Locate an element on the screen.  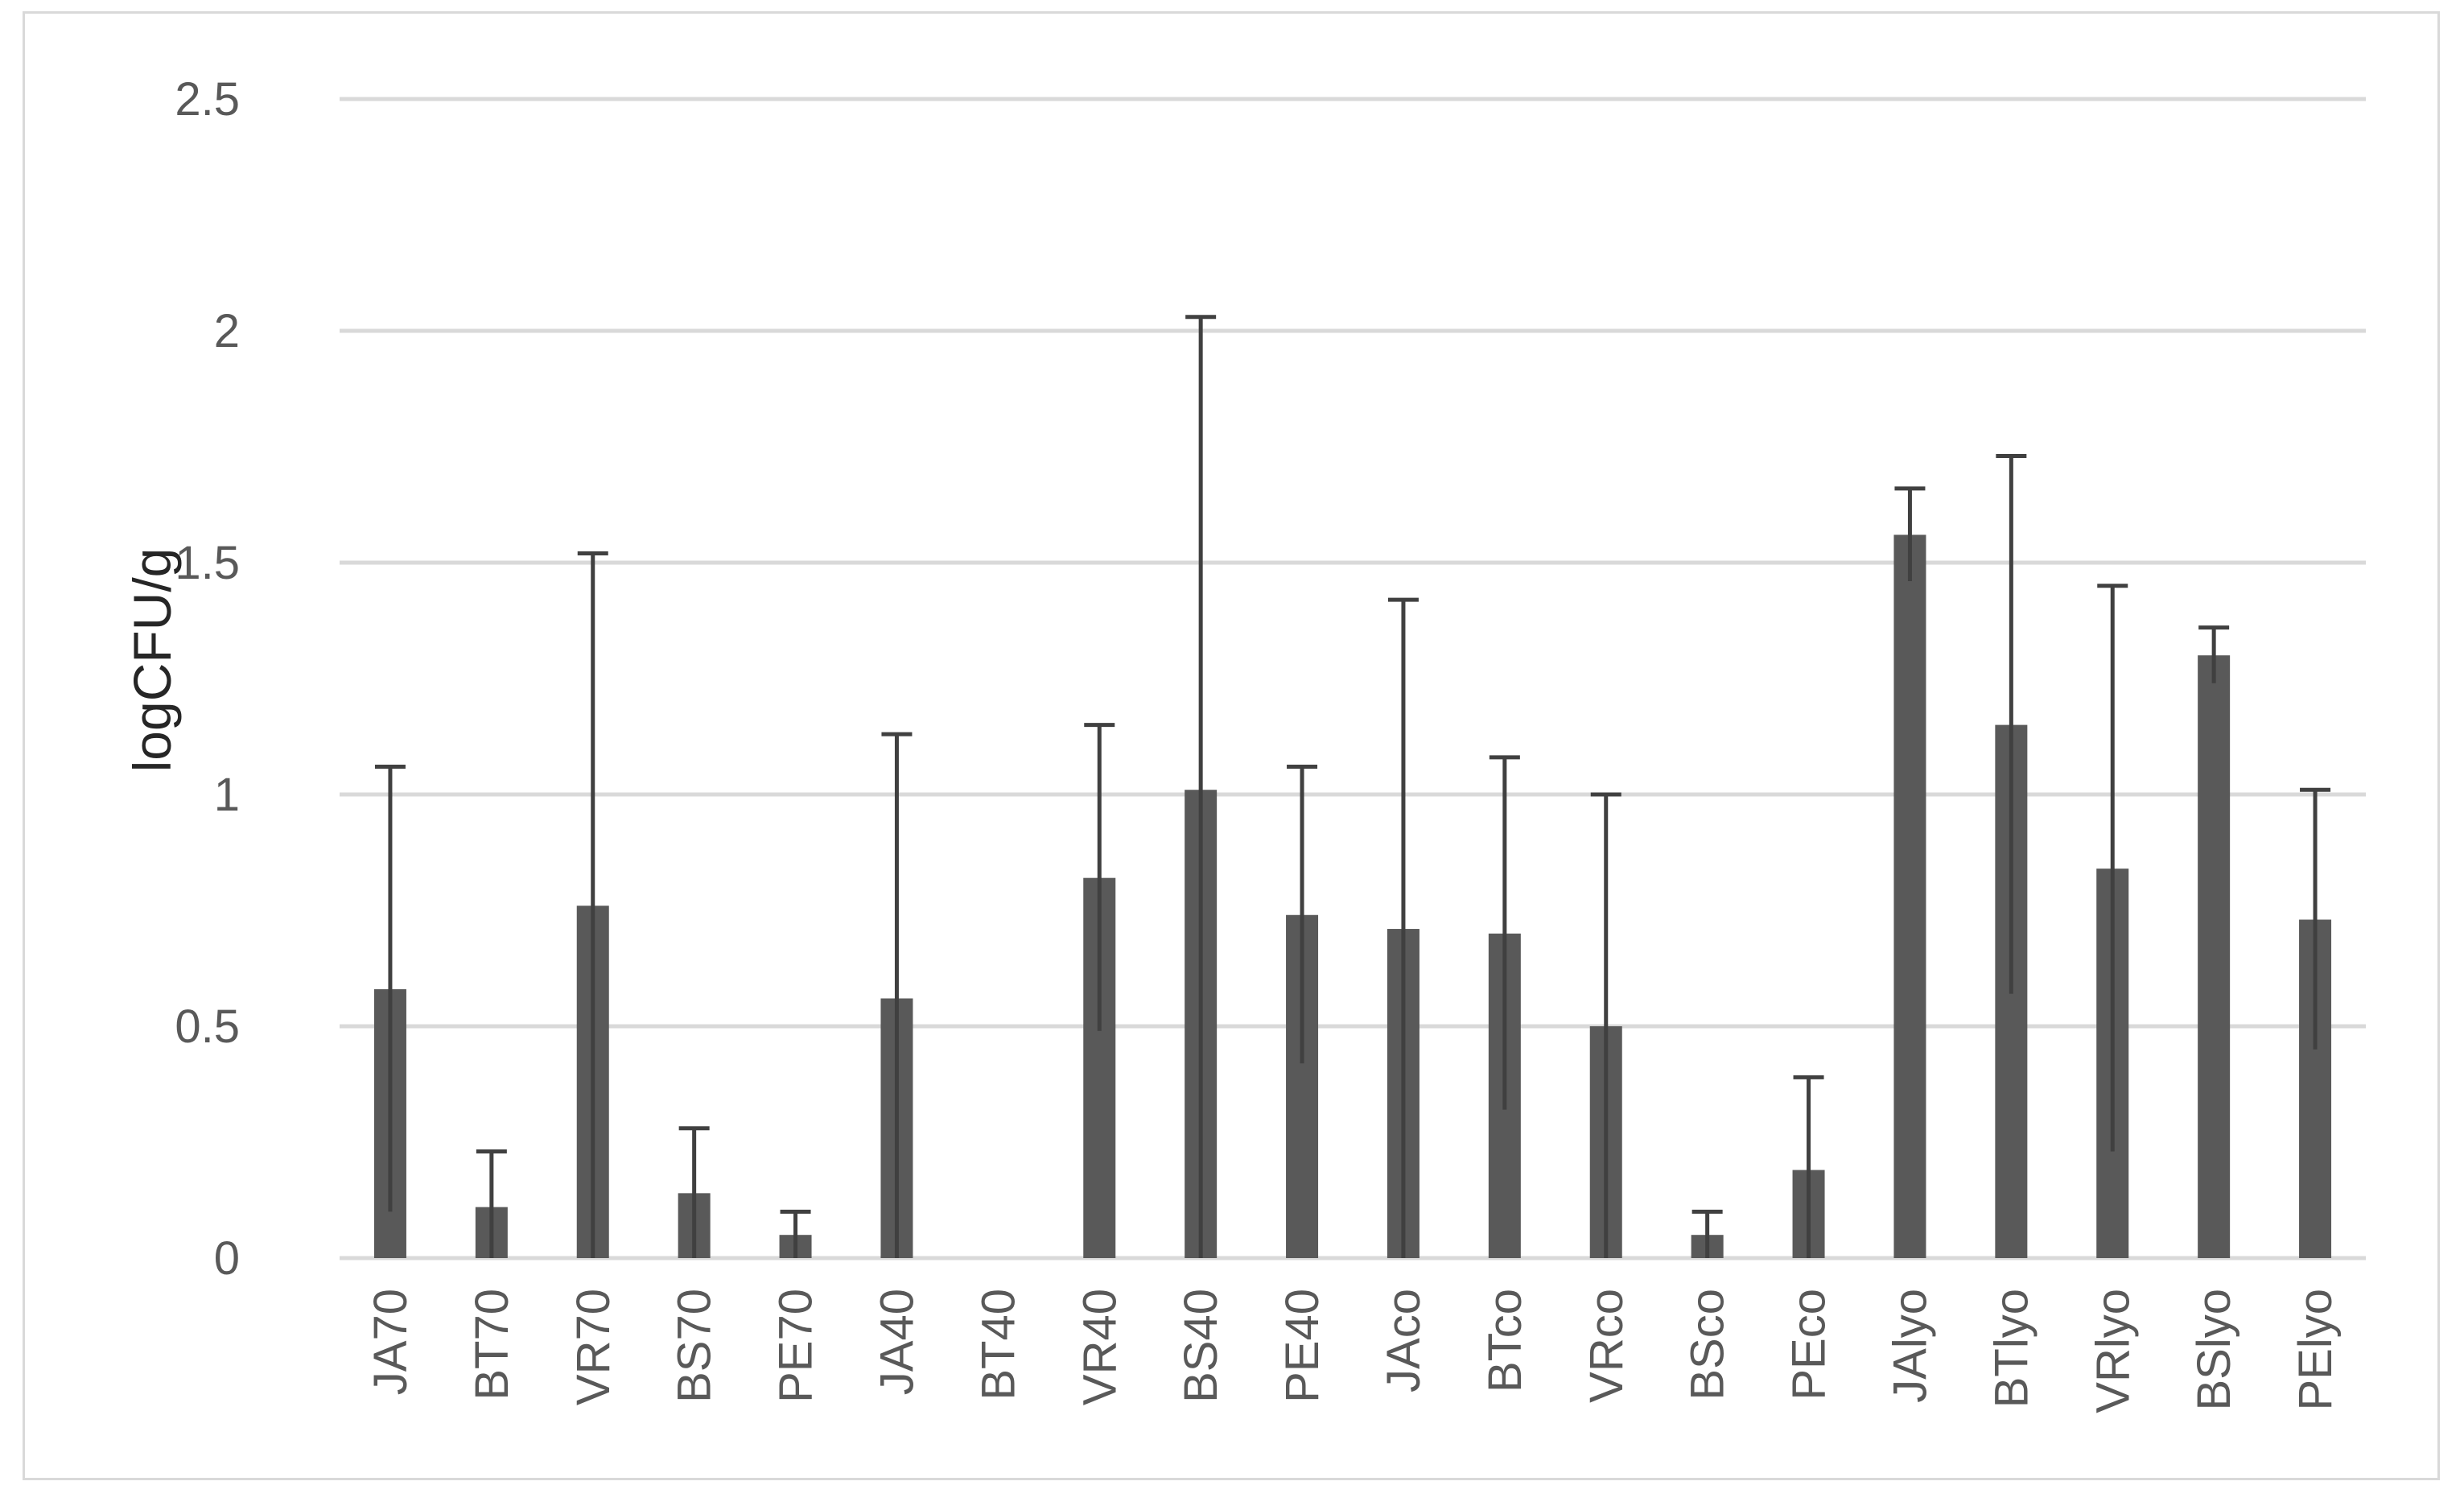
x-tick-label: JAlyo is located at coordinates (1910, 1346).